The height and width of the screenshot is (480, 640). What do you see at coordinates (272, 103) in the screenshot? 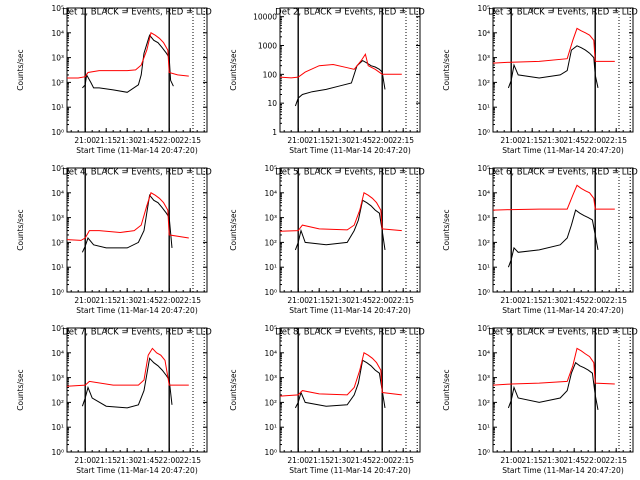
I see `y-tick-label: 10` at bounding box center [272, 103].